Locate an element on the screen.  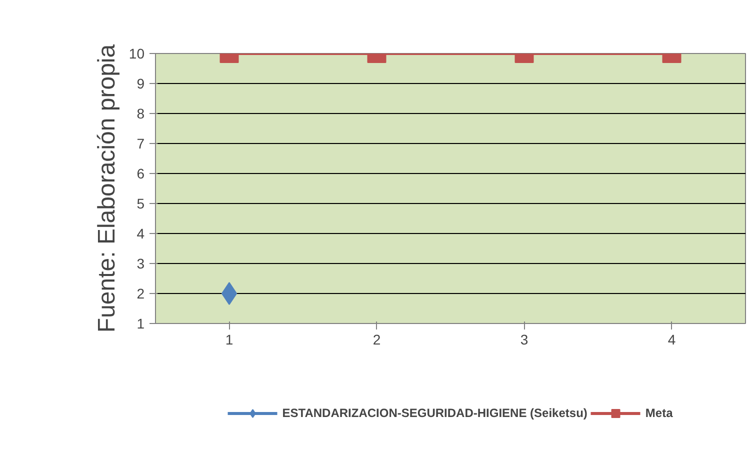
y-tick-label: 6 is located at coordinates (140, 174).